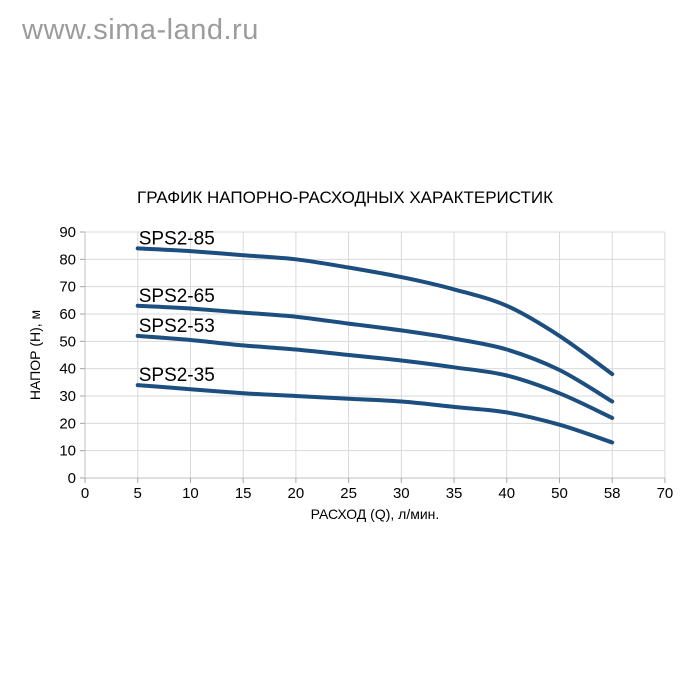 This screenshot has width=700, height=700. What do you see at coordinates (375, 514) in the screenshot?
I see `x-axis-title: РАСХОД (Q), л/мин.` at bounding box center [375, 514].